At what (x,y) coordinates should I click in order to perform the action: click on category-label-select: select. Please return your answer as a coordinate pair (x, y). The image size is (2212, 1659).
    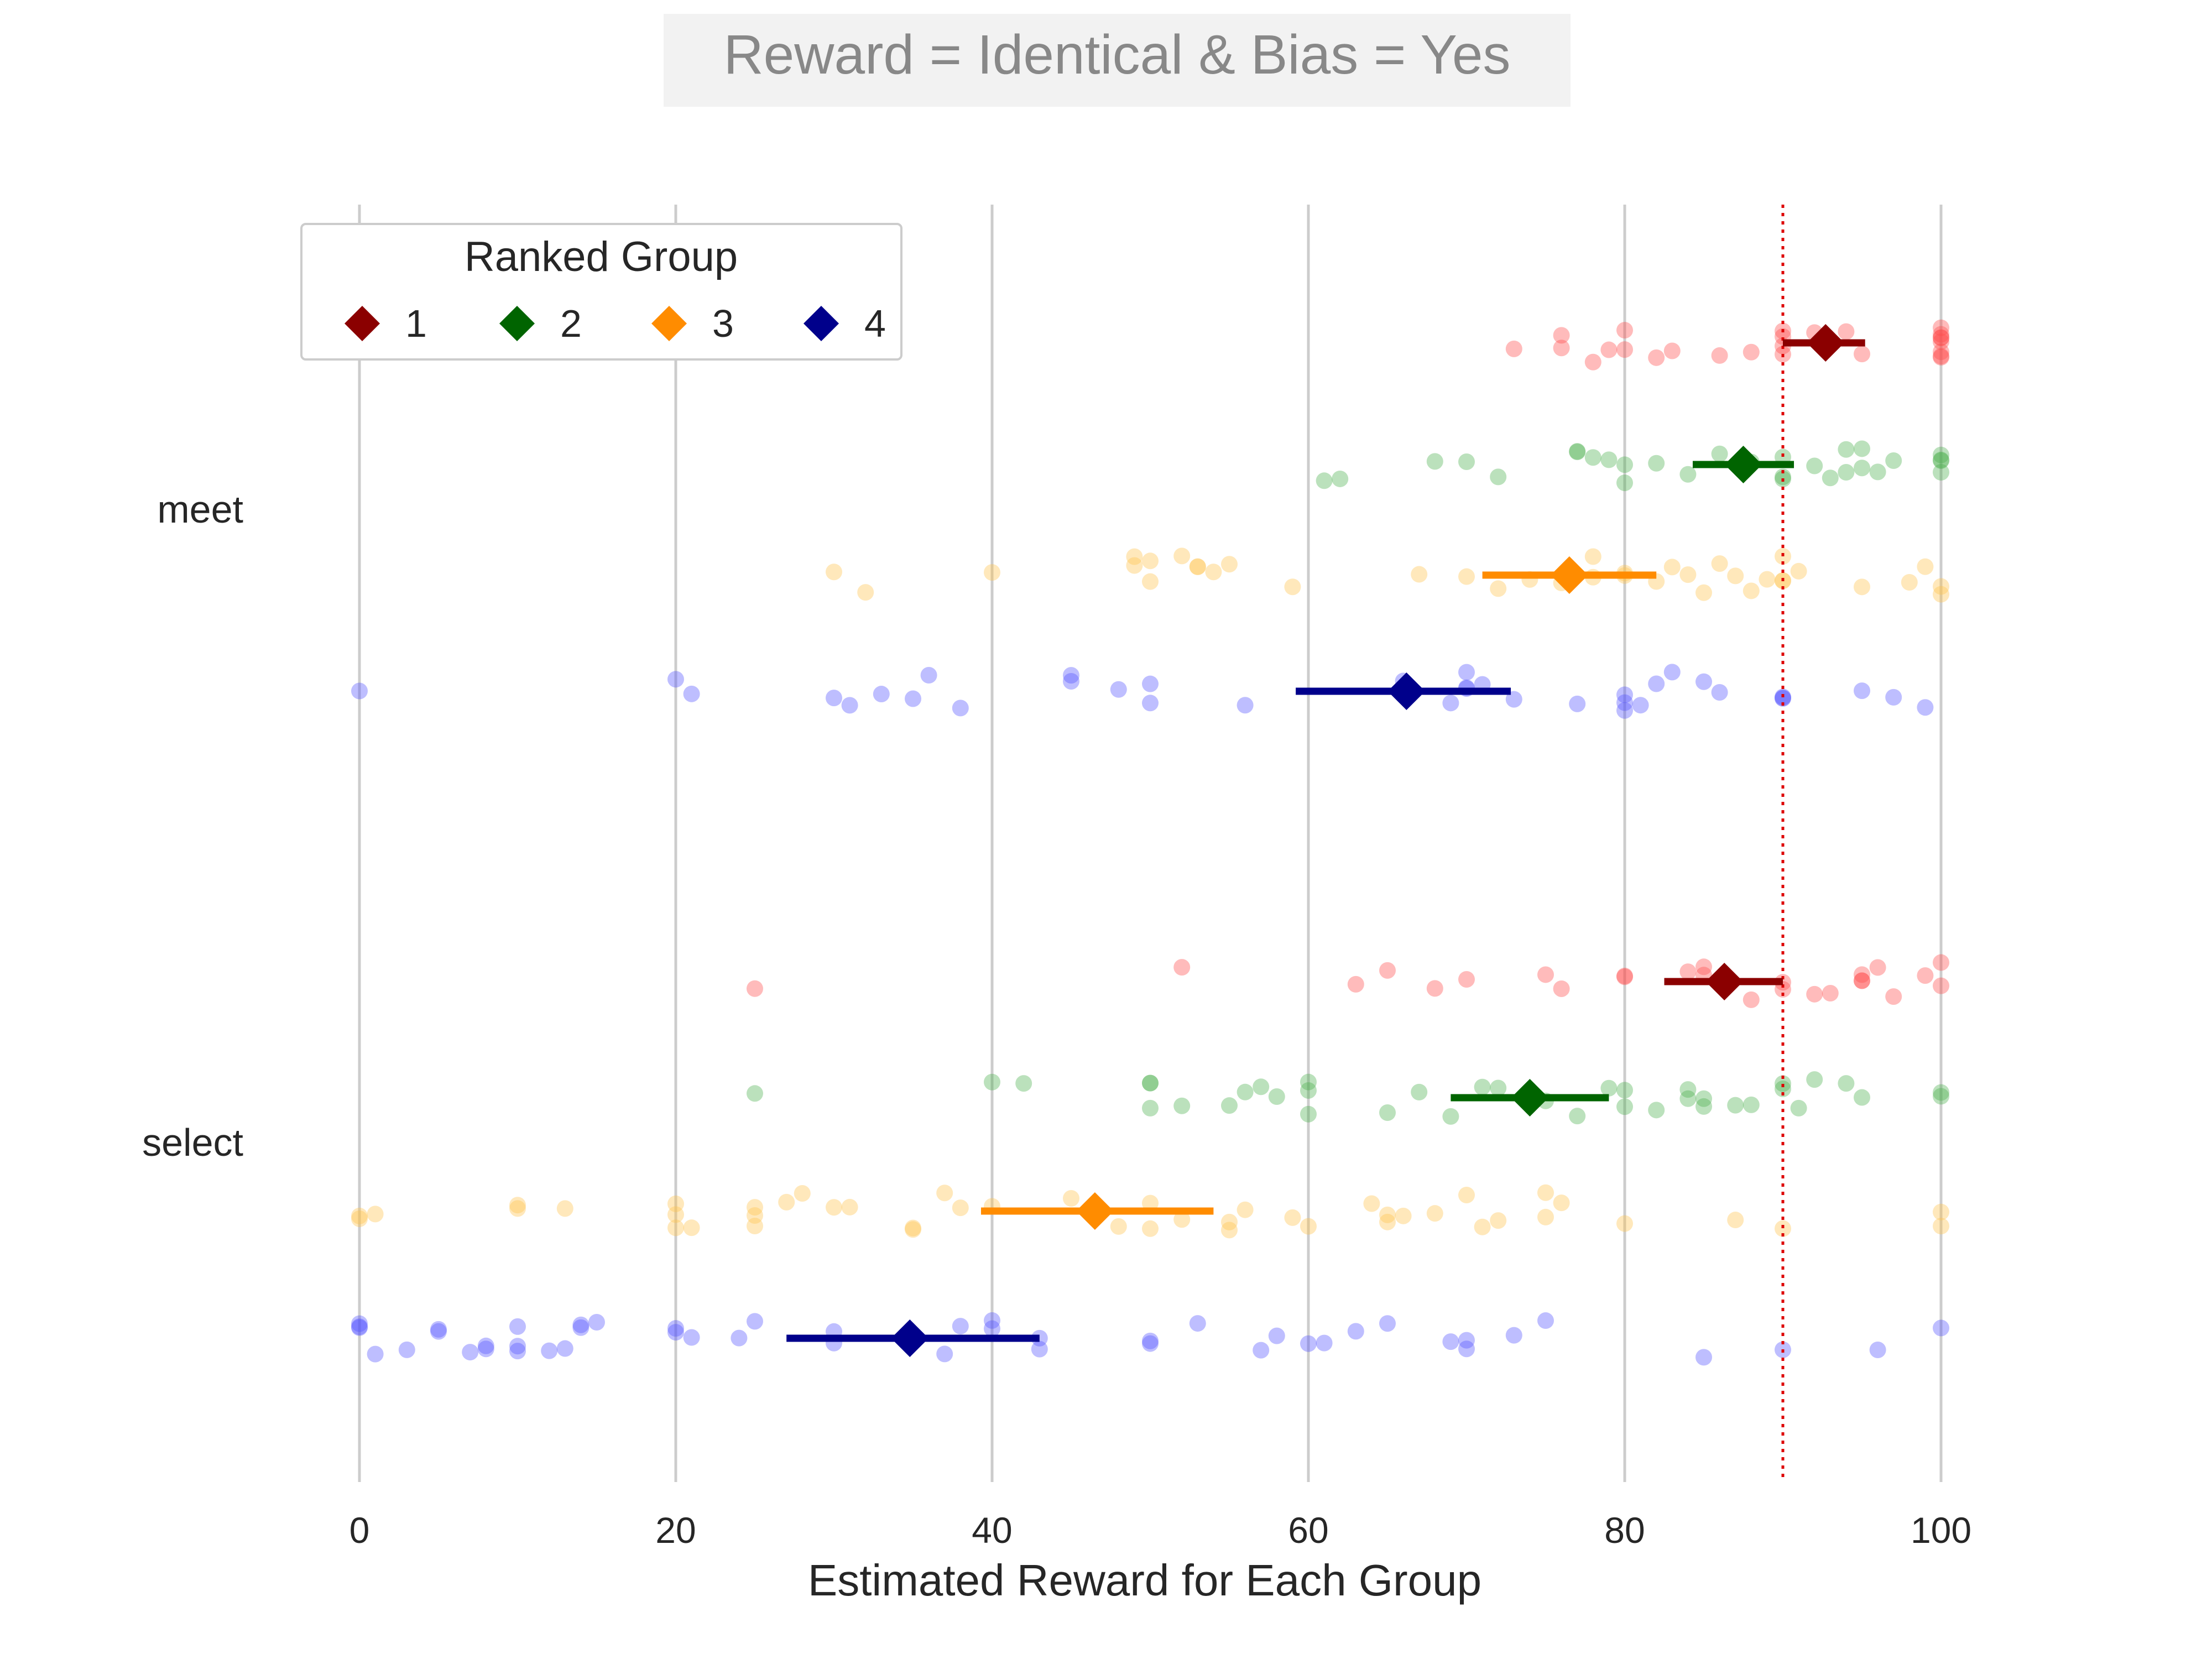
    Looking at the image, I should click on (192, 1142).